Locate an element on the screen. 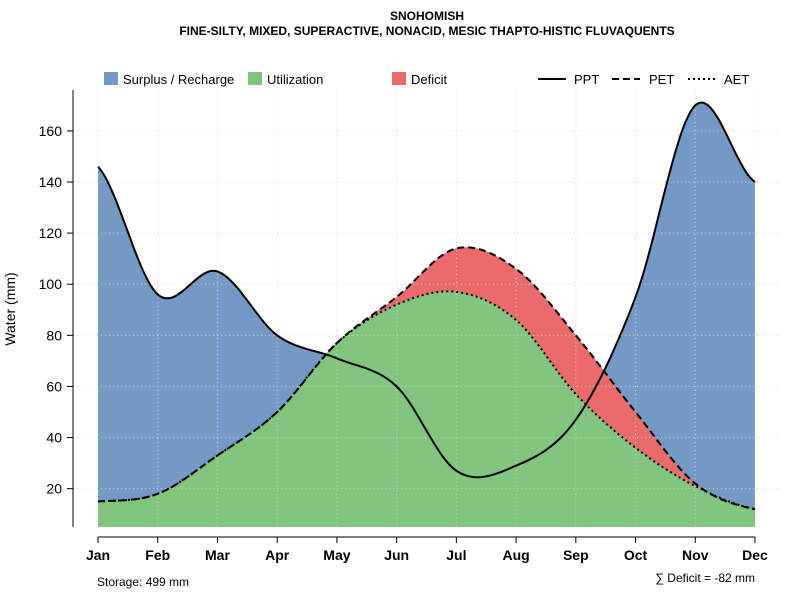 The height and width of the screenshot is (600, 800). x-tick-label-mar: Mar is located at coordinates (217, 555).